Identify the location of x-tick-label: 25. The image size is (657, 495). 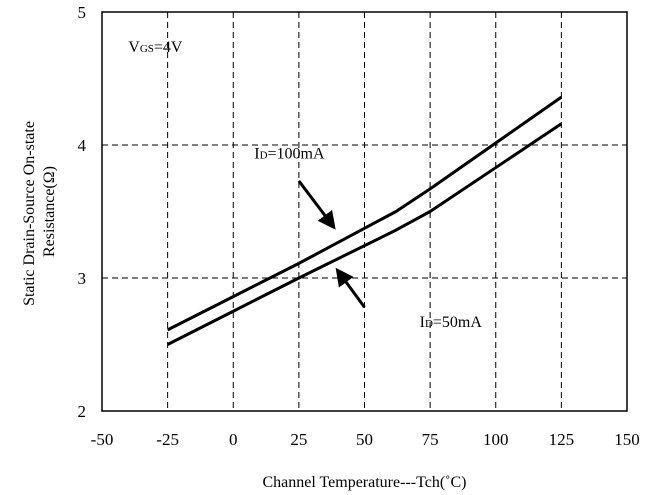
(298, 439).